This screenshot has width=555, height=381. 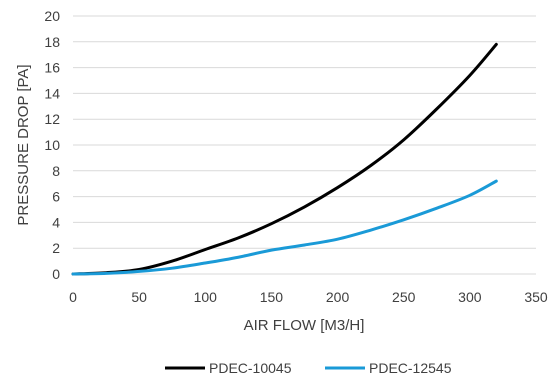 I want to click on x-tick-label: 100, so click(x=206, y=297).